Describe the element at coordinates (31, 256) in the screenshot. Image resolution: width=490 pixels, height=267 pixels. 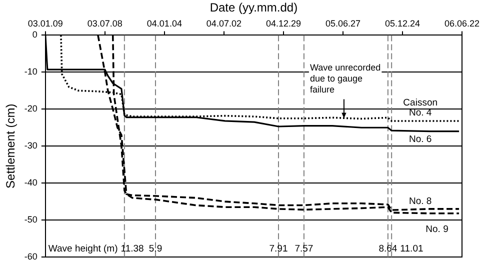
I see `y-tick-label: -60` at that location.